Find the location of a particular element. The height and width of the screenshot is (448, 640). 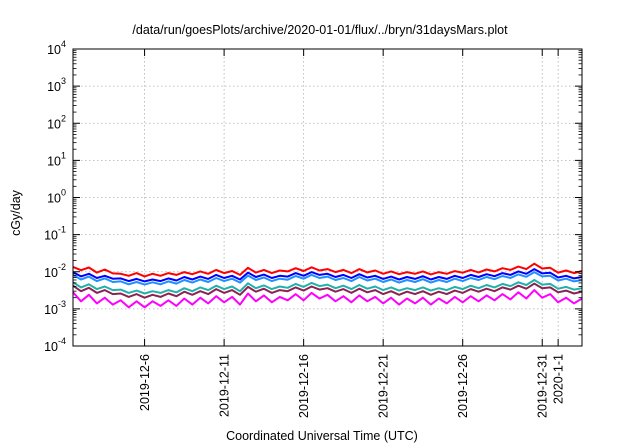

y-tick-label: 10³ is located at coordinates (56, 85).